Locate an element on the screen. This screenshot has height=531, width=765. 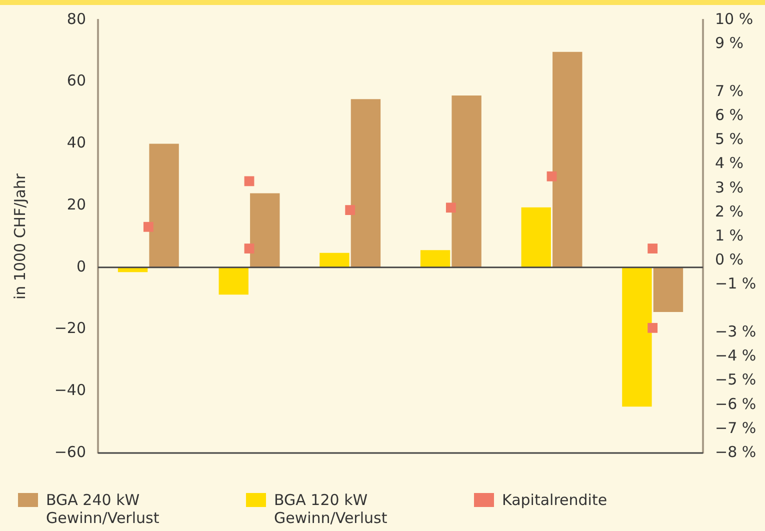
y2-tick-label: 7 % is located at coordinates (729, 91).